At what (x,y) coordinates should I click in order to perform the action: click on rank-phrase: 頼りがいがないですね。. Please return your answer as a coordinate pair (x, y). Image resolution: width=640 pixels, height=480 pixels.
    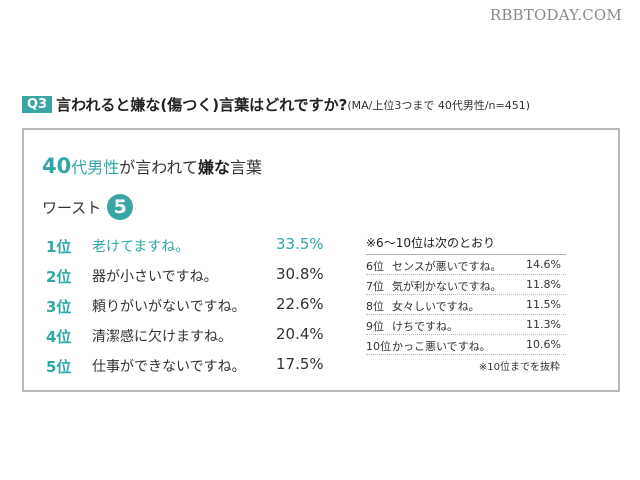
    Looking at the image, I should click on (169, 307).